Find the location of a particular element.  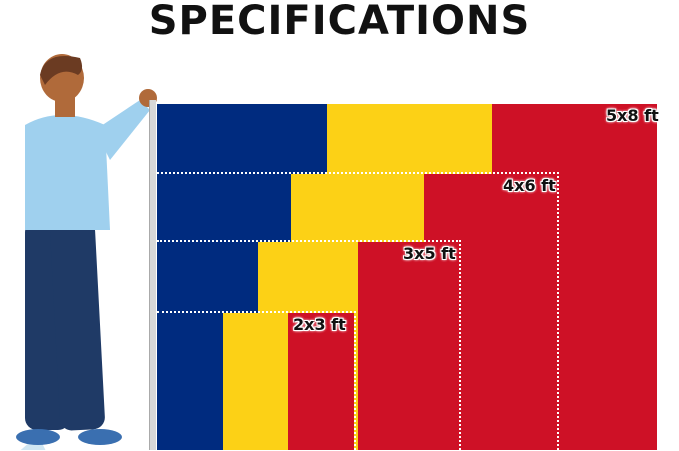

size-label-4x6: 4x6 ft is located at coordinates (529, 185).